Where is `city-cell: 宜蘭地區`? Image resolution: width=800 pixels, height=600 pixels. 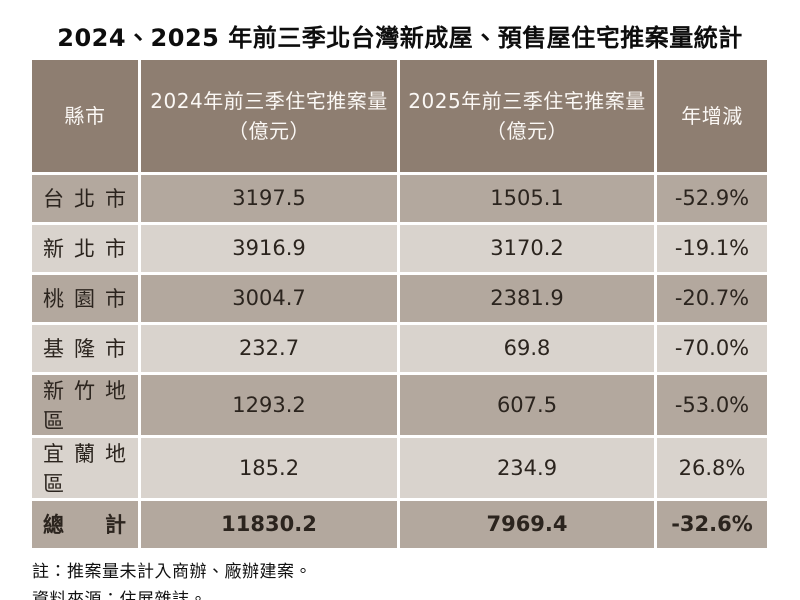 city-cell: 宜蘭地區 is located at coordinates (85, 467).